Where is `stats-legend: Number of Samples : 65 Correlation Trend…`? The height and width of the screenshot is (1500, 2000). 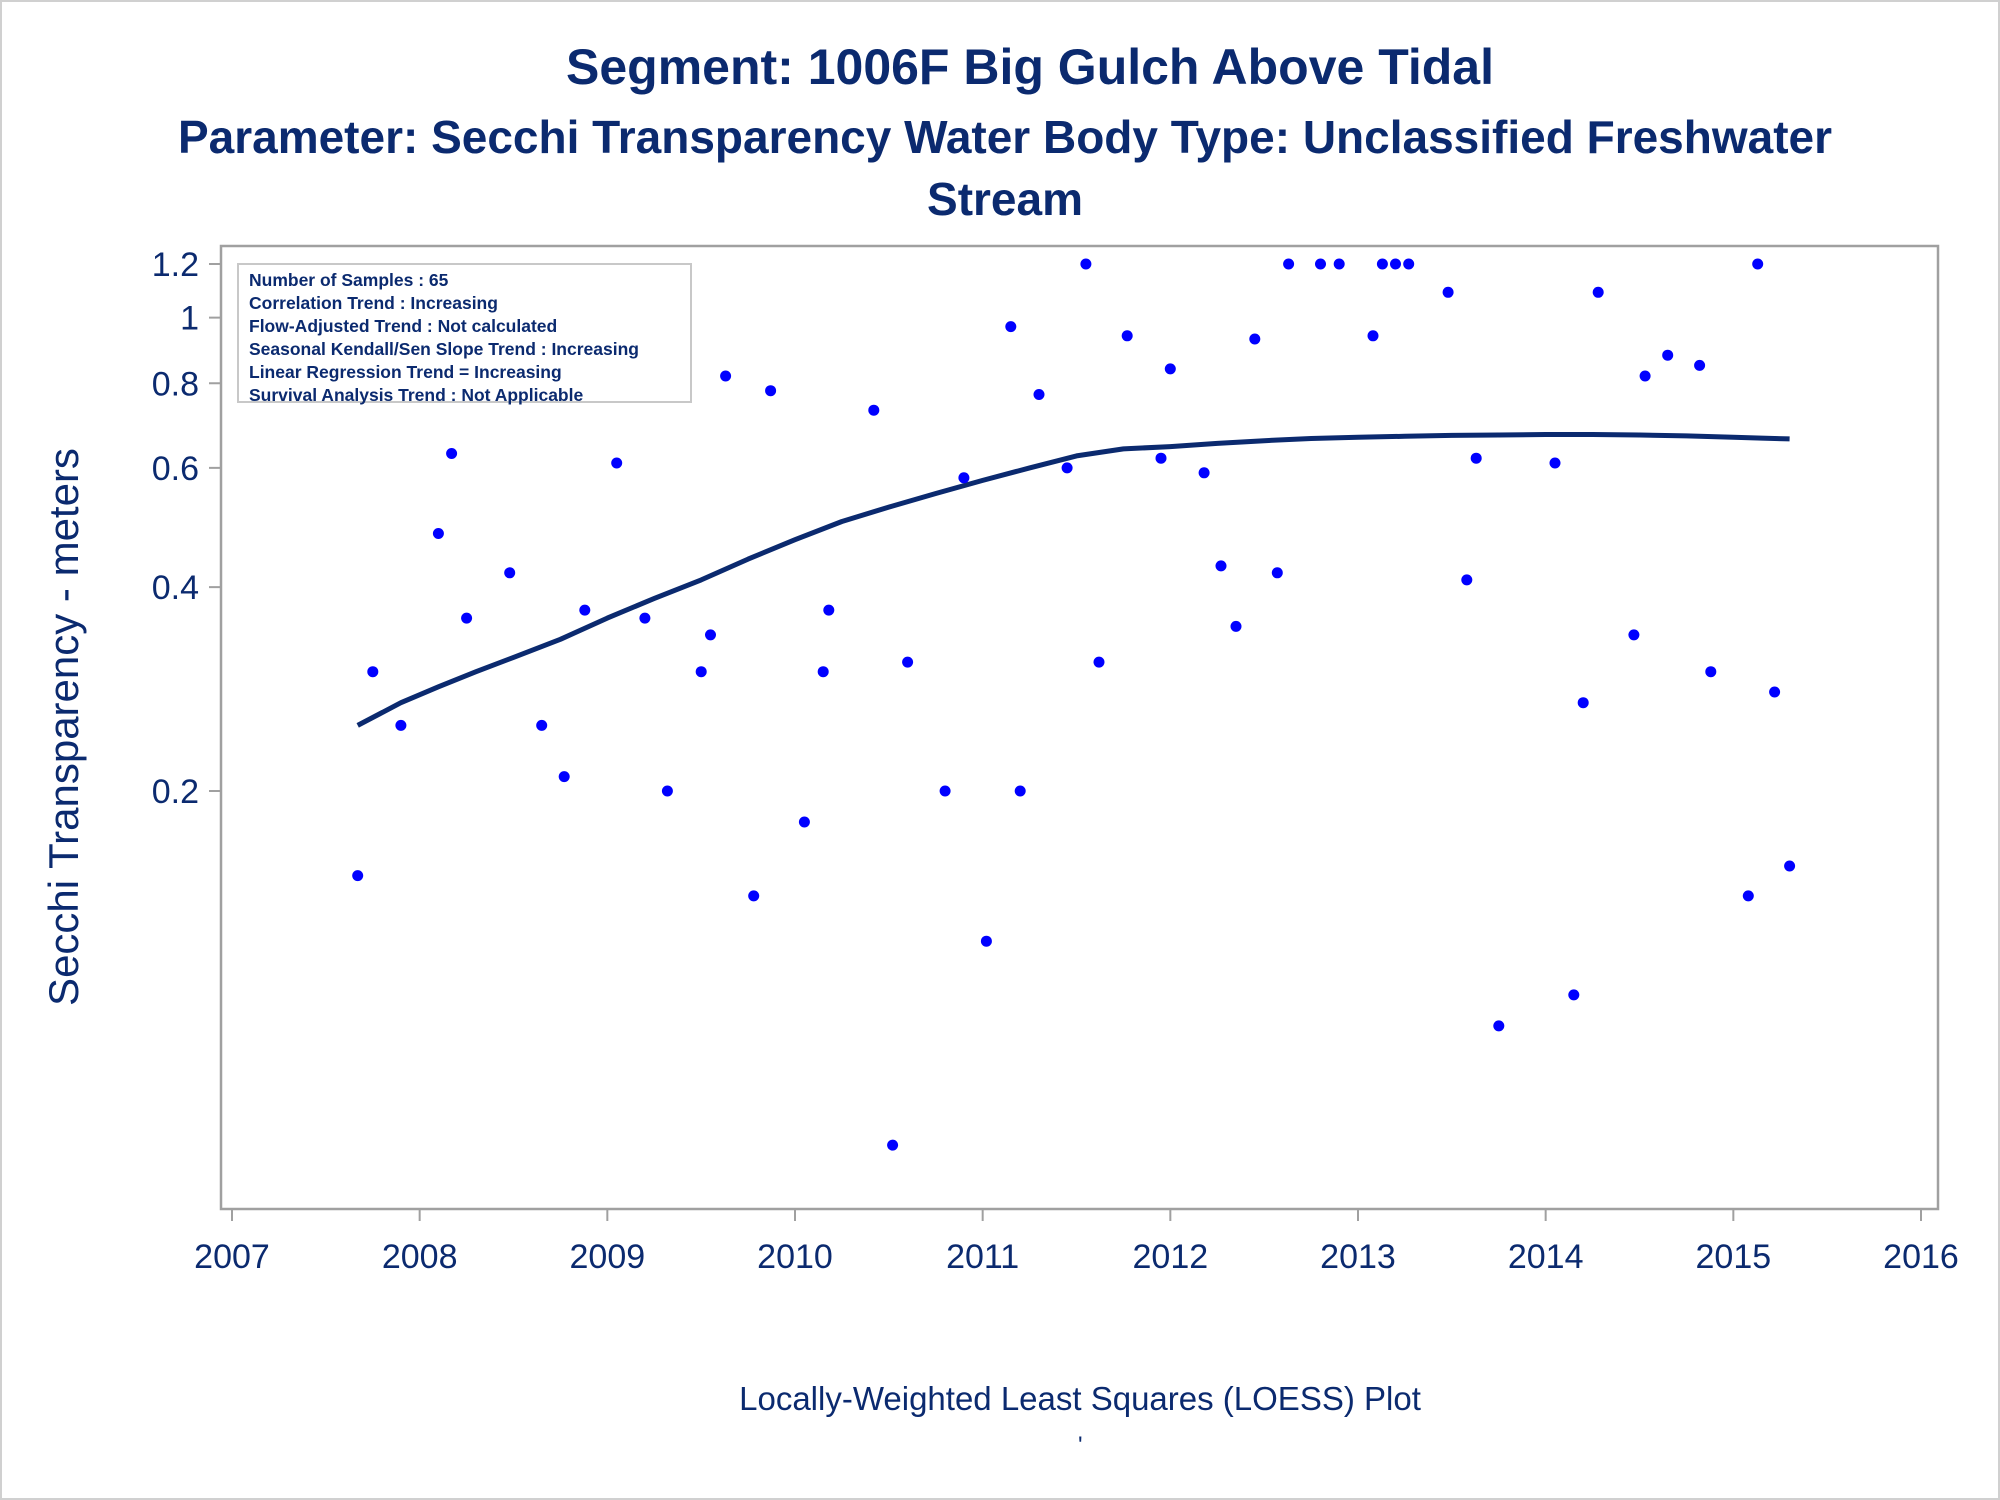
stats-legend: Number of Samples : 65 Correlation Trend… is located at coordinates (464, 334).